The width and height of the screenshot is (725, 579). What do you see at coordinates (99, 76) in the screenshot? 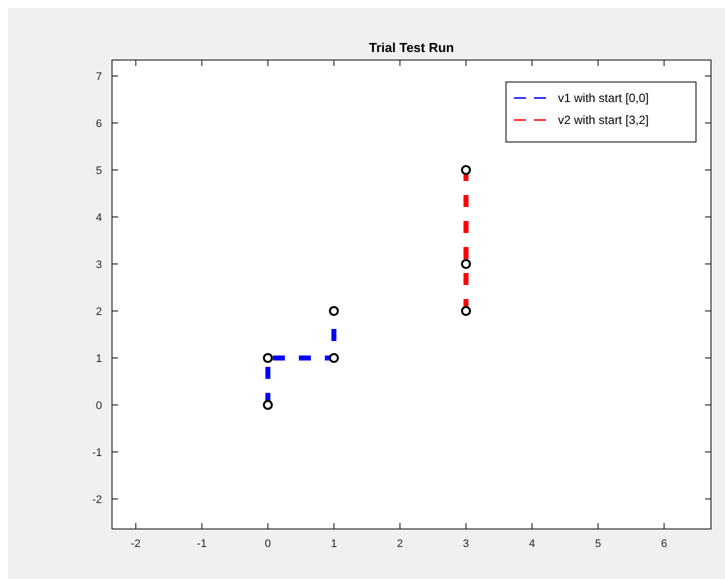
I see `y-tick-label: 7` at bounding box center [99, 76].